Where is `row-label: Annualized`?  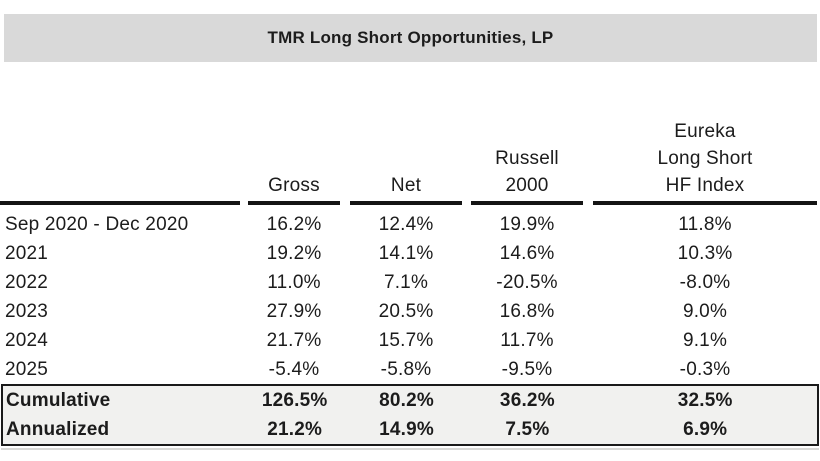 row-label: Annualized is located at coordinates (58, 429).